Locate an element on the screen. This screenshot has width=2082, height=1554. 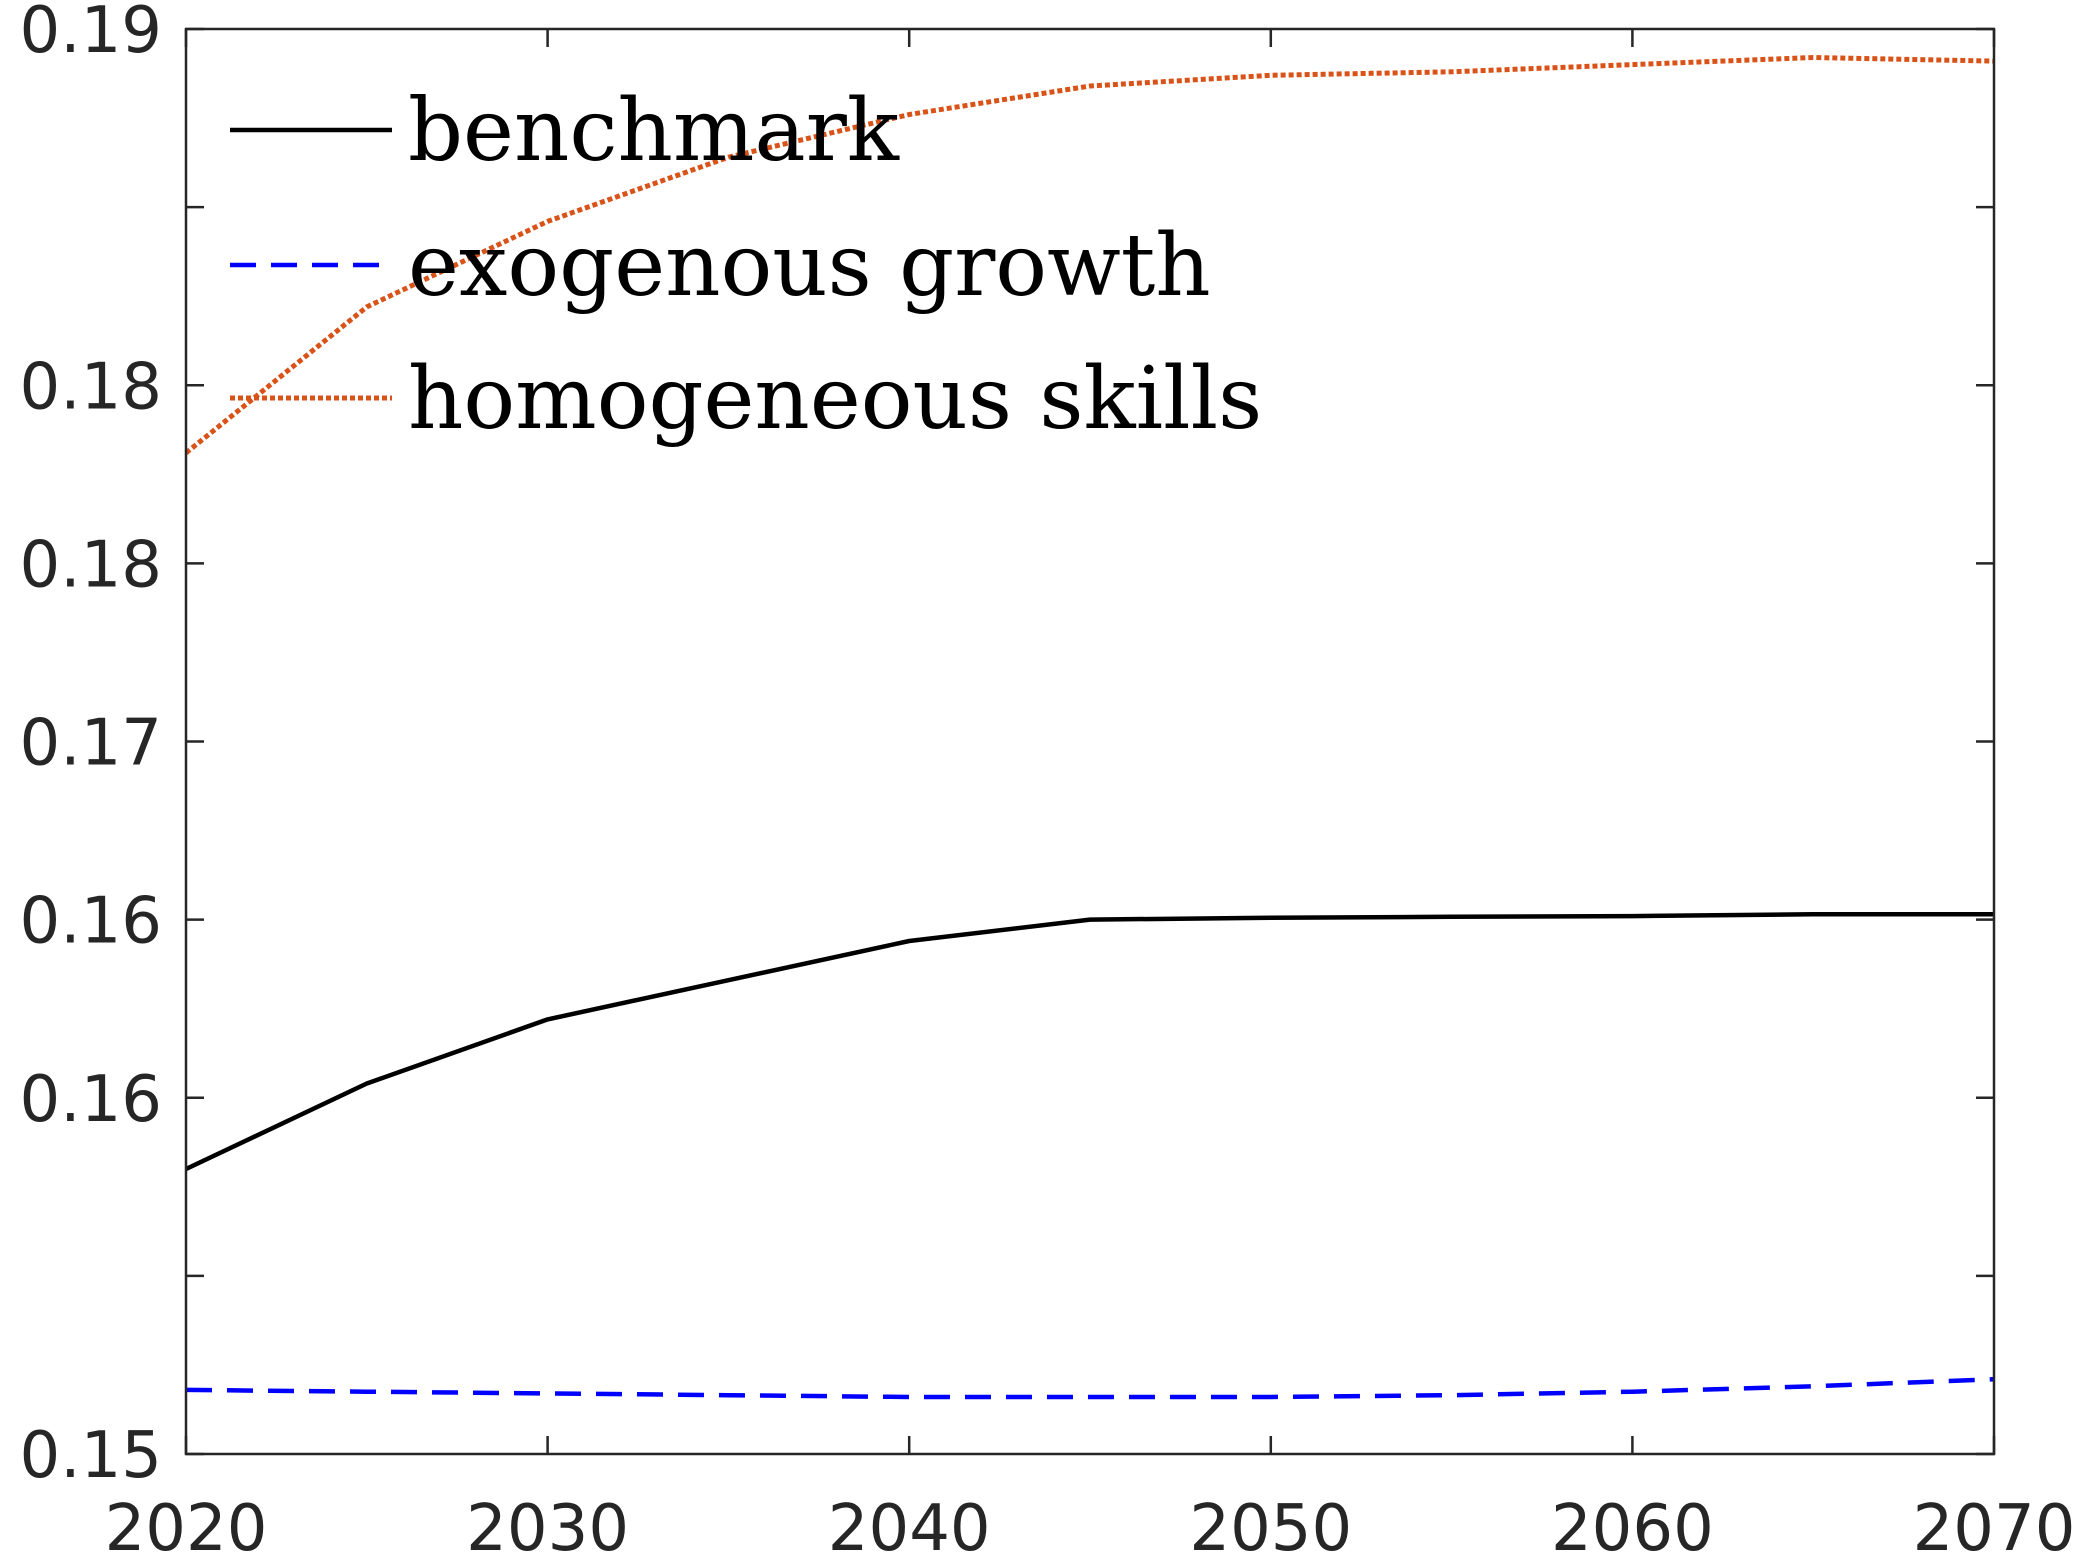
series-line-benchmark is located at coordinates (1089, 1042).